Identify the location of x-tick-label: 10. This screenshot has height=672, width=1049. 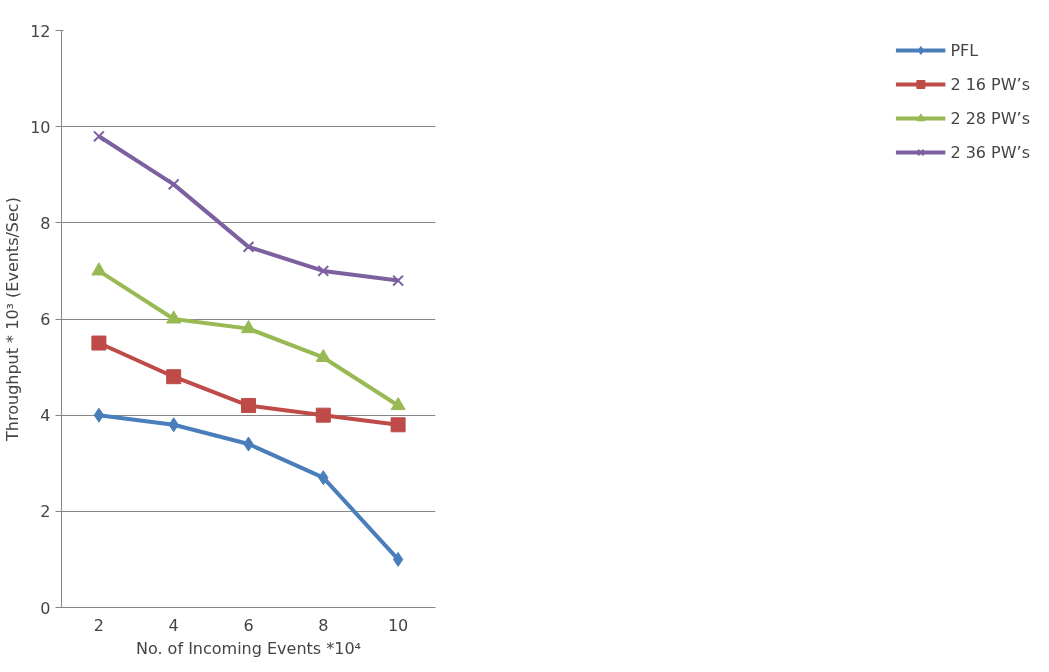
(398, 625).